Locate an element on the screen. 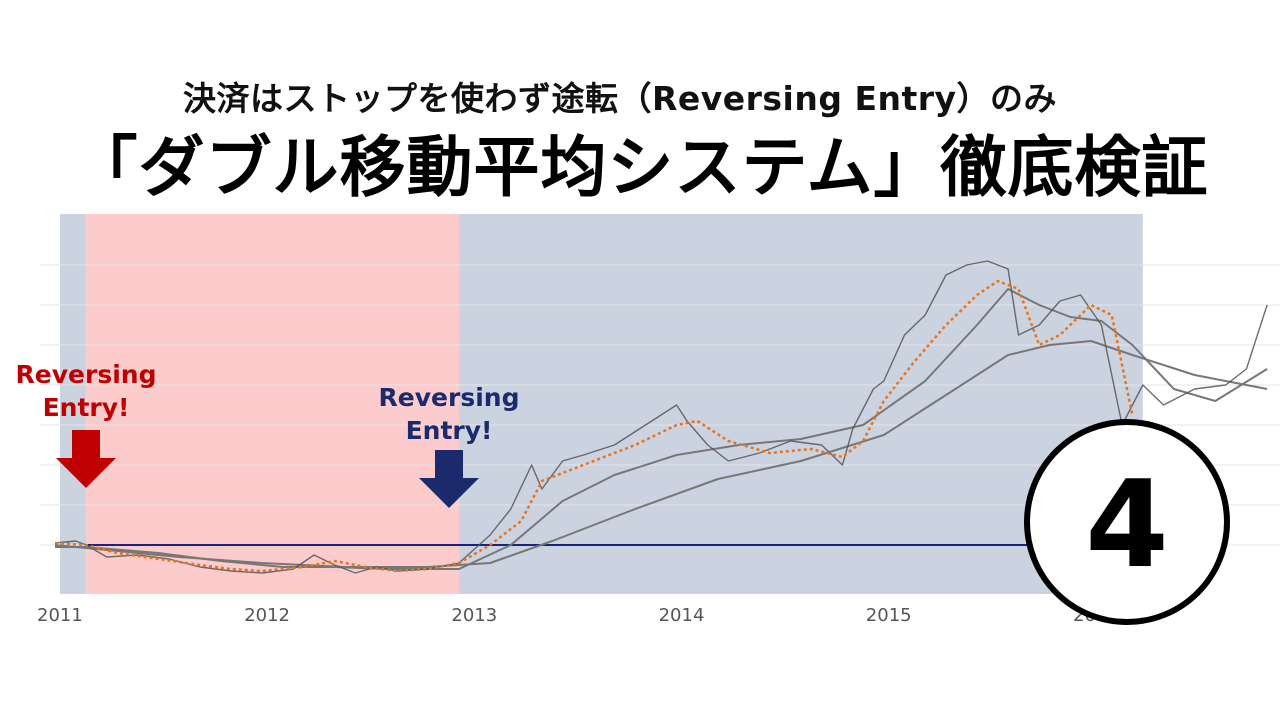 The width and height of the screenshot is (1280, 720). left-arrow-icon is located at coordinates (86, 459).